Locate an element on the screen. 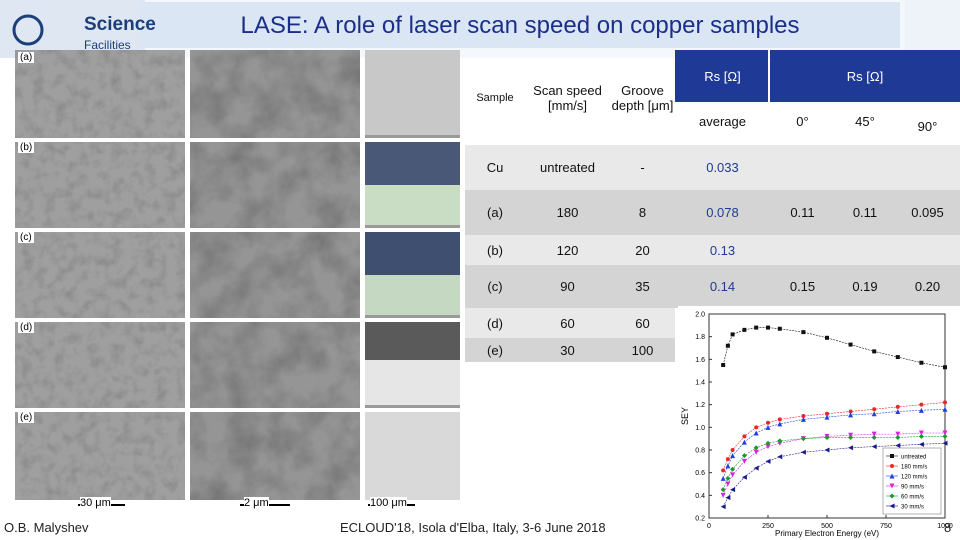  table-cell: 8 is located at coordinates (642, 212).